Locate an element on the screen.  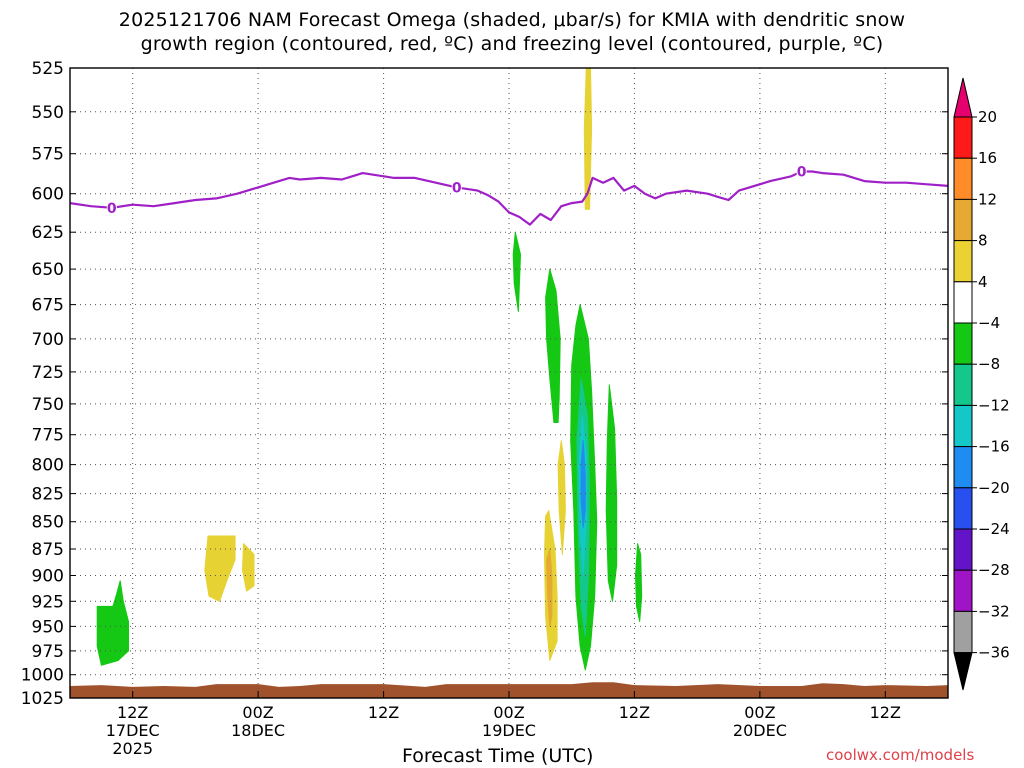
y-tick-label-575: 575 is located at coordinates (48, 155).